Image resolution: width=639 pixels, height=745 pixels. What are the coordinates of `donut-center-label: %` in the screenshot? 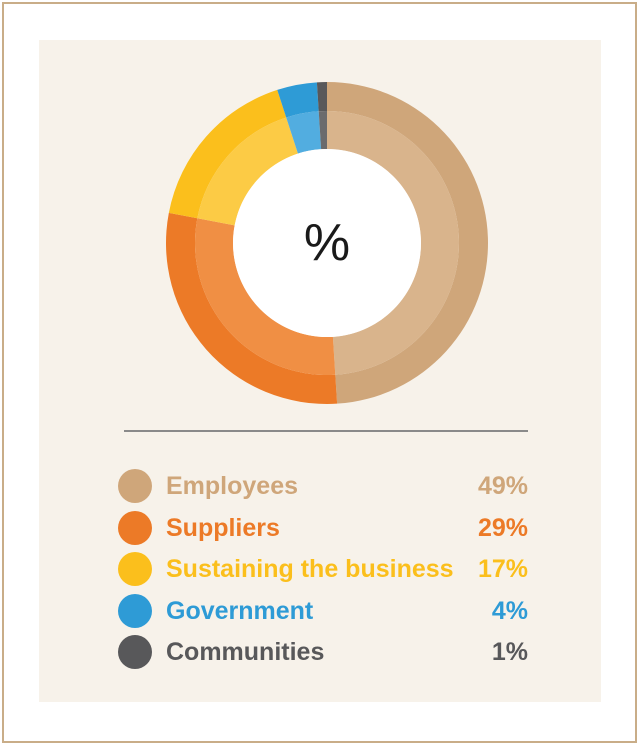 It's located at (327, 243).